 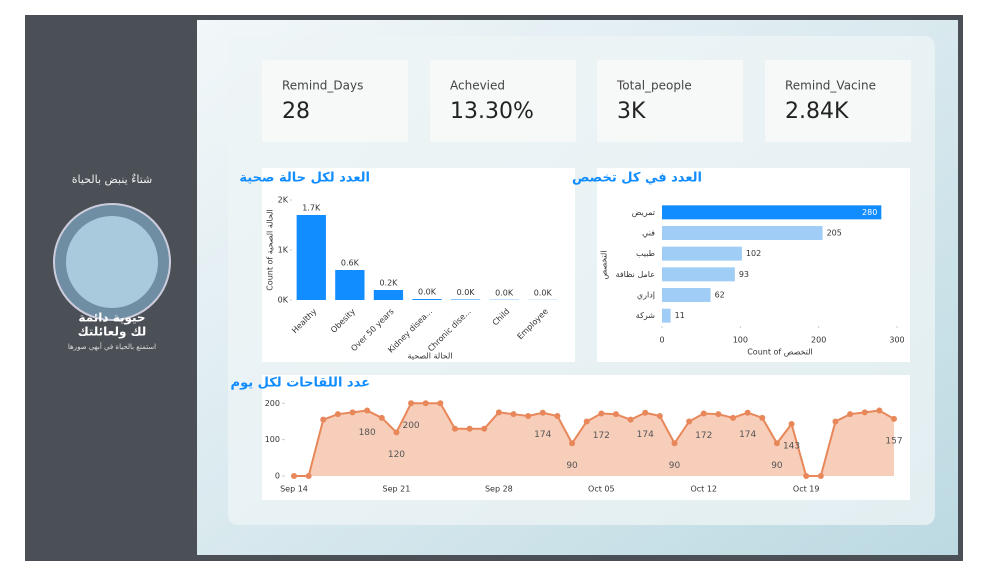 What do you see at coordinates (646, 296) in the screenshot?
I see `y-tick-label: إداري` at bounding box center [646, 296].